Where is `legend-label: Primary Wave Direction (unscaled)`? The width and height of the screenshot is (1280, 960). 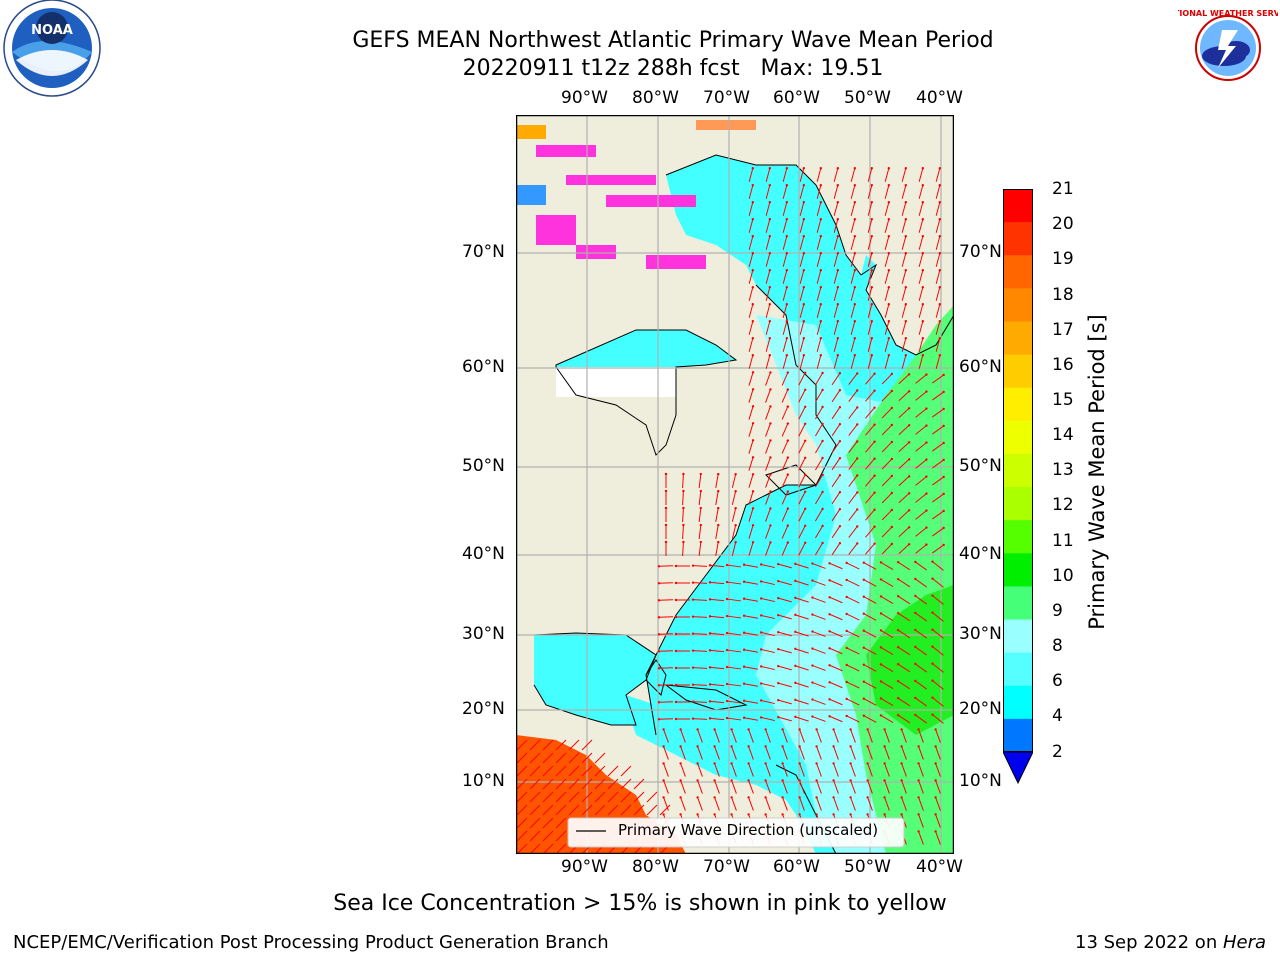 legend-label: Primary Wave Direction (unscaled) is located at coordinates (748, 830).